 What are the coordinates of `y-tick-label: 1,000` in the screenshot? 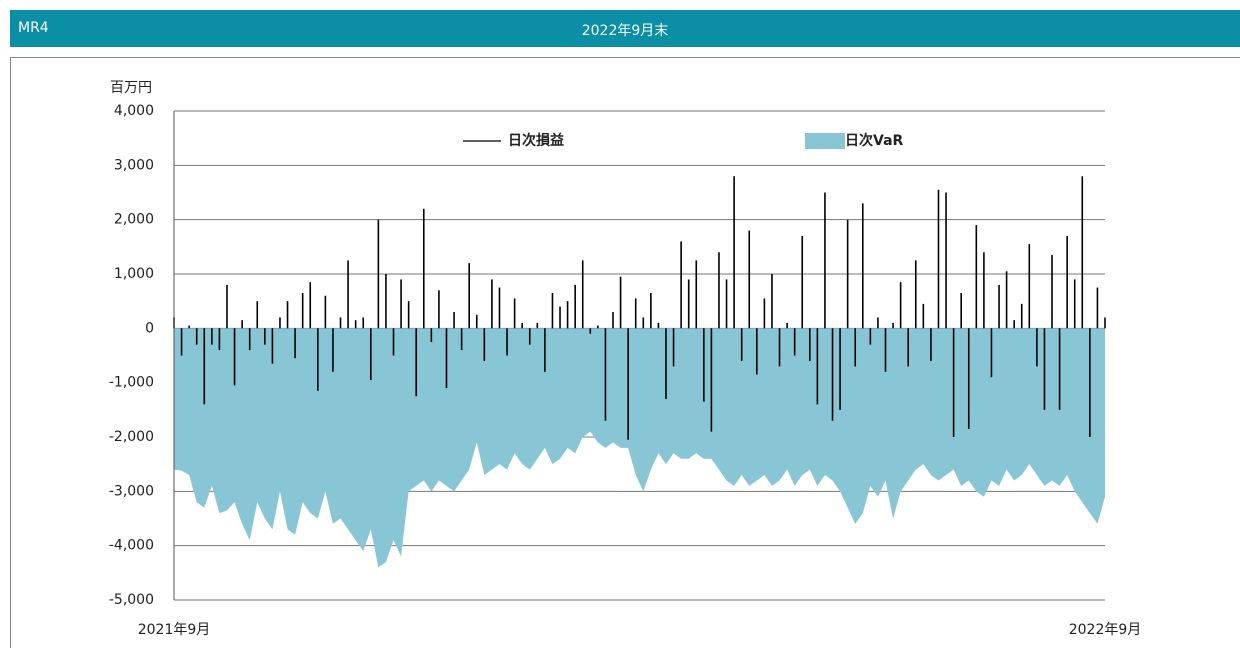 It's located at (134, 274).